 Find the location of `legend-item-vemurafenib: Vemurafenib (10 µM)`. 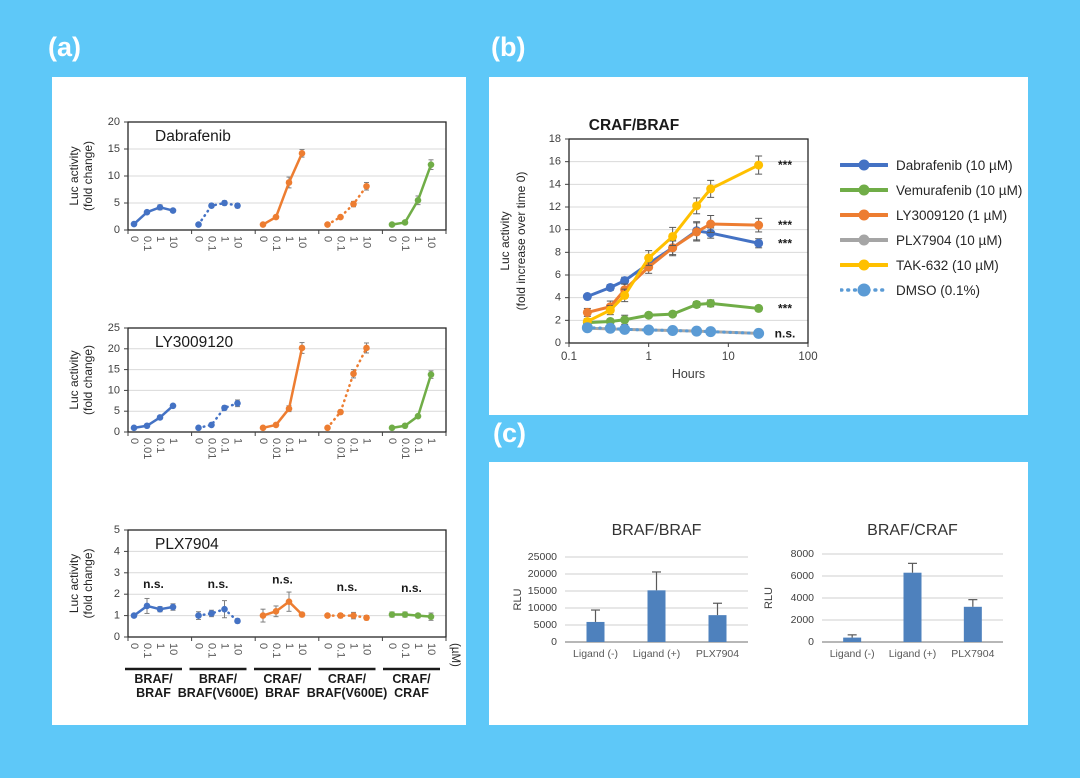

legend-item-vemurafenib: Vemurafenib (10 µM) is located at coordinates (931, 190).